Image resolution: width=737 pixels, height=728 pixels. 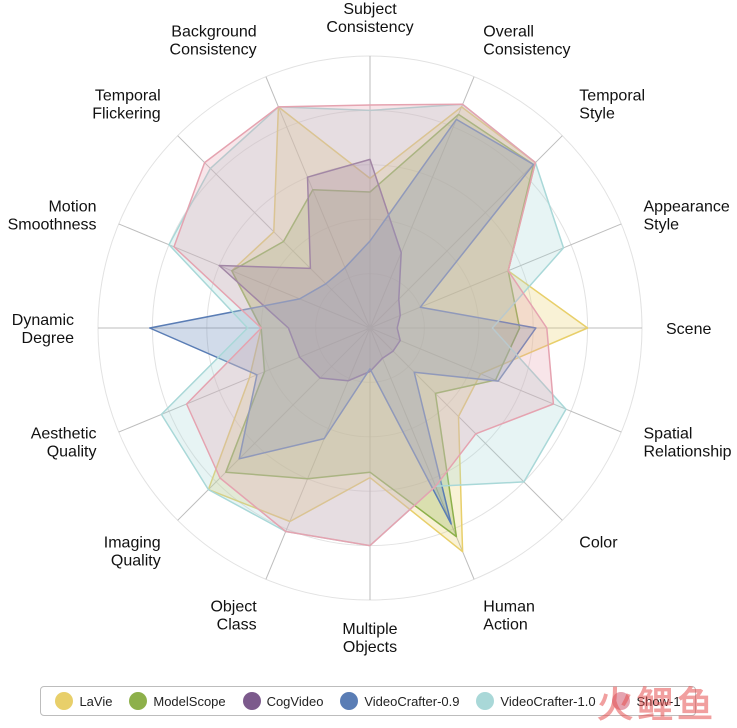 I want to click on axis-label-multiple-objects: Multiple Objects, so click(x=369, y=638).